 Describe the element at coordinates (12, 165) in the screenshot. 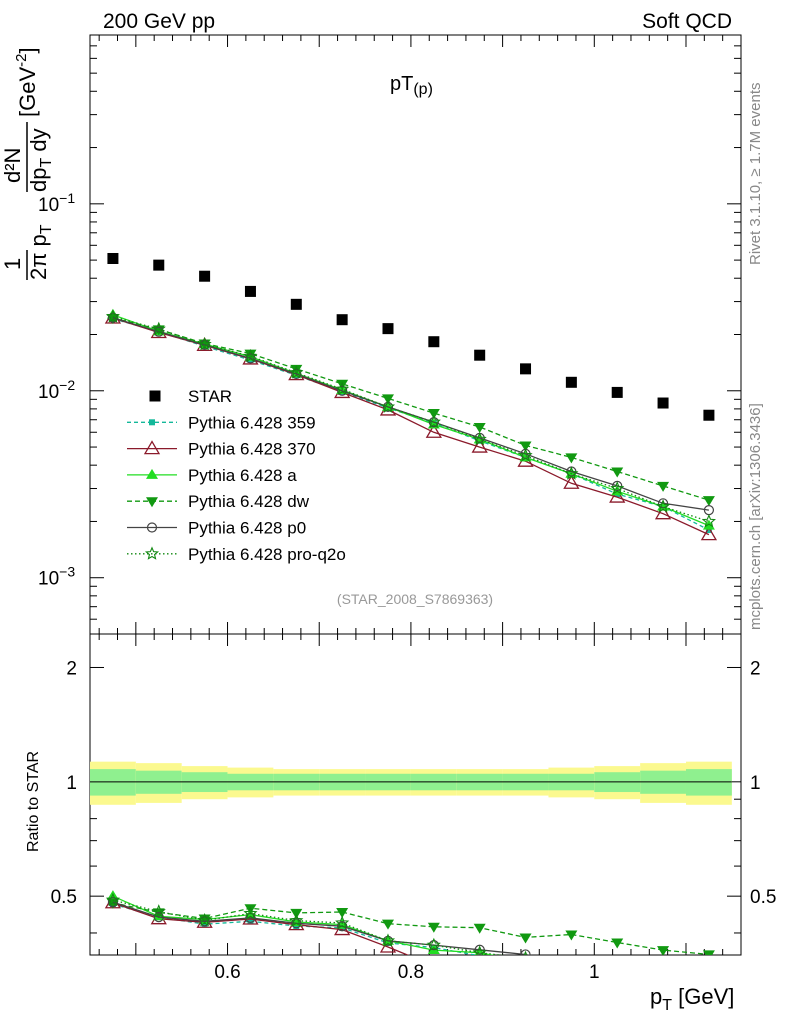

I see `y-label-num: d²N` at that location.